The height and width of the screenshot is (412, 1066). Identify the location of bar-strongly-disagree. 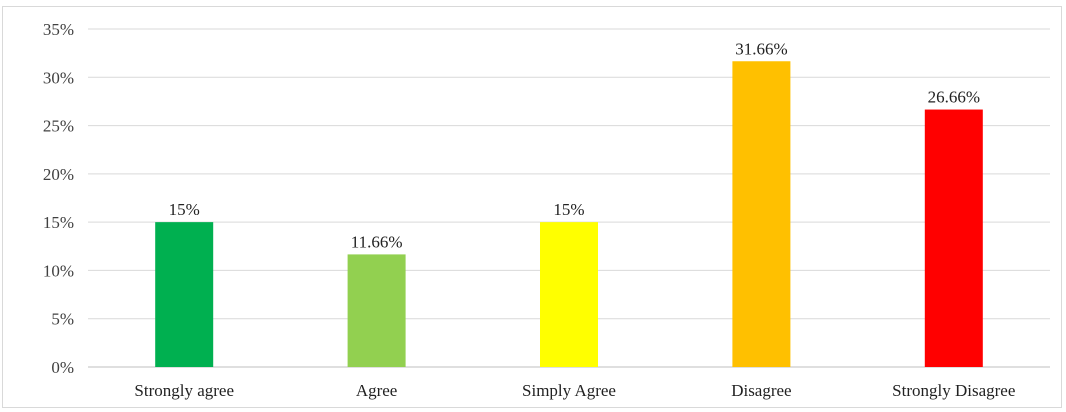
(953, 238).